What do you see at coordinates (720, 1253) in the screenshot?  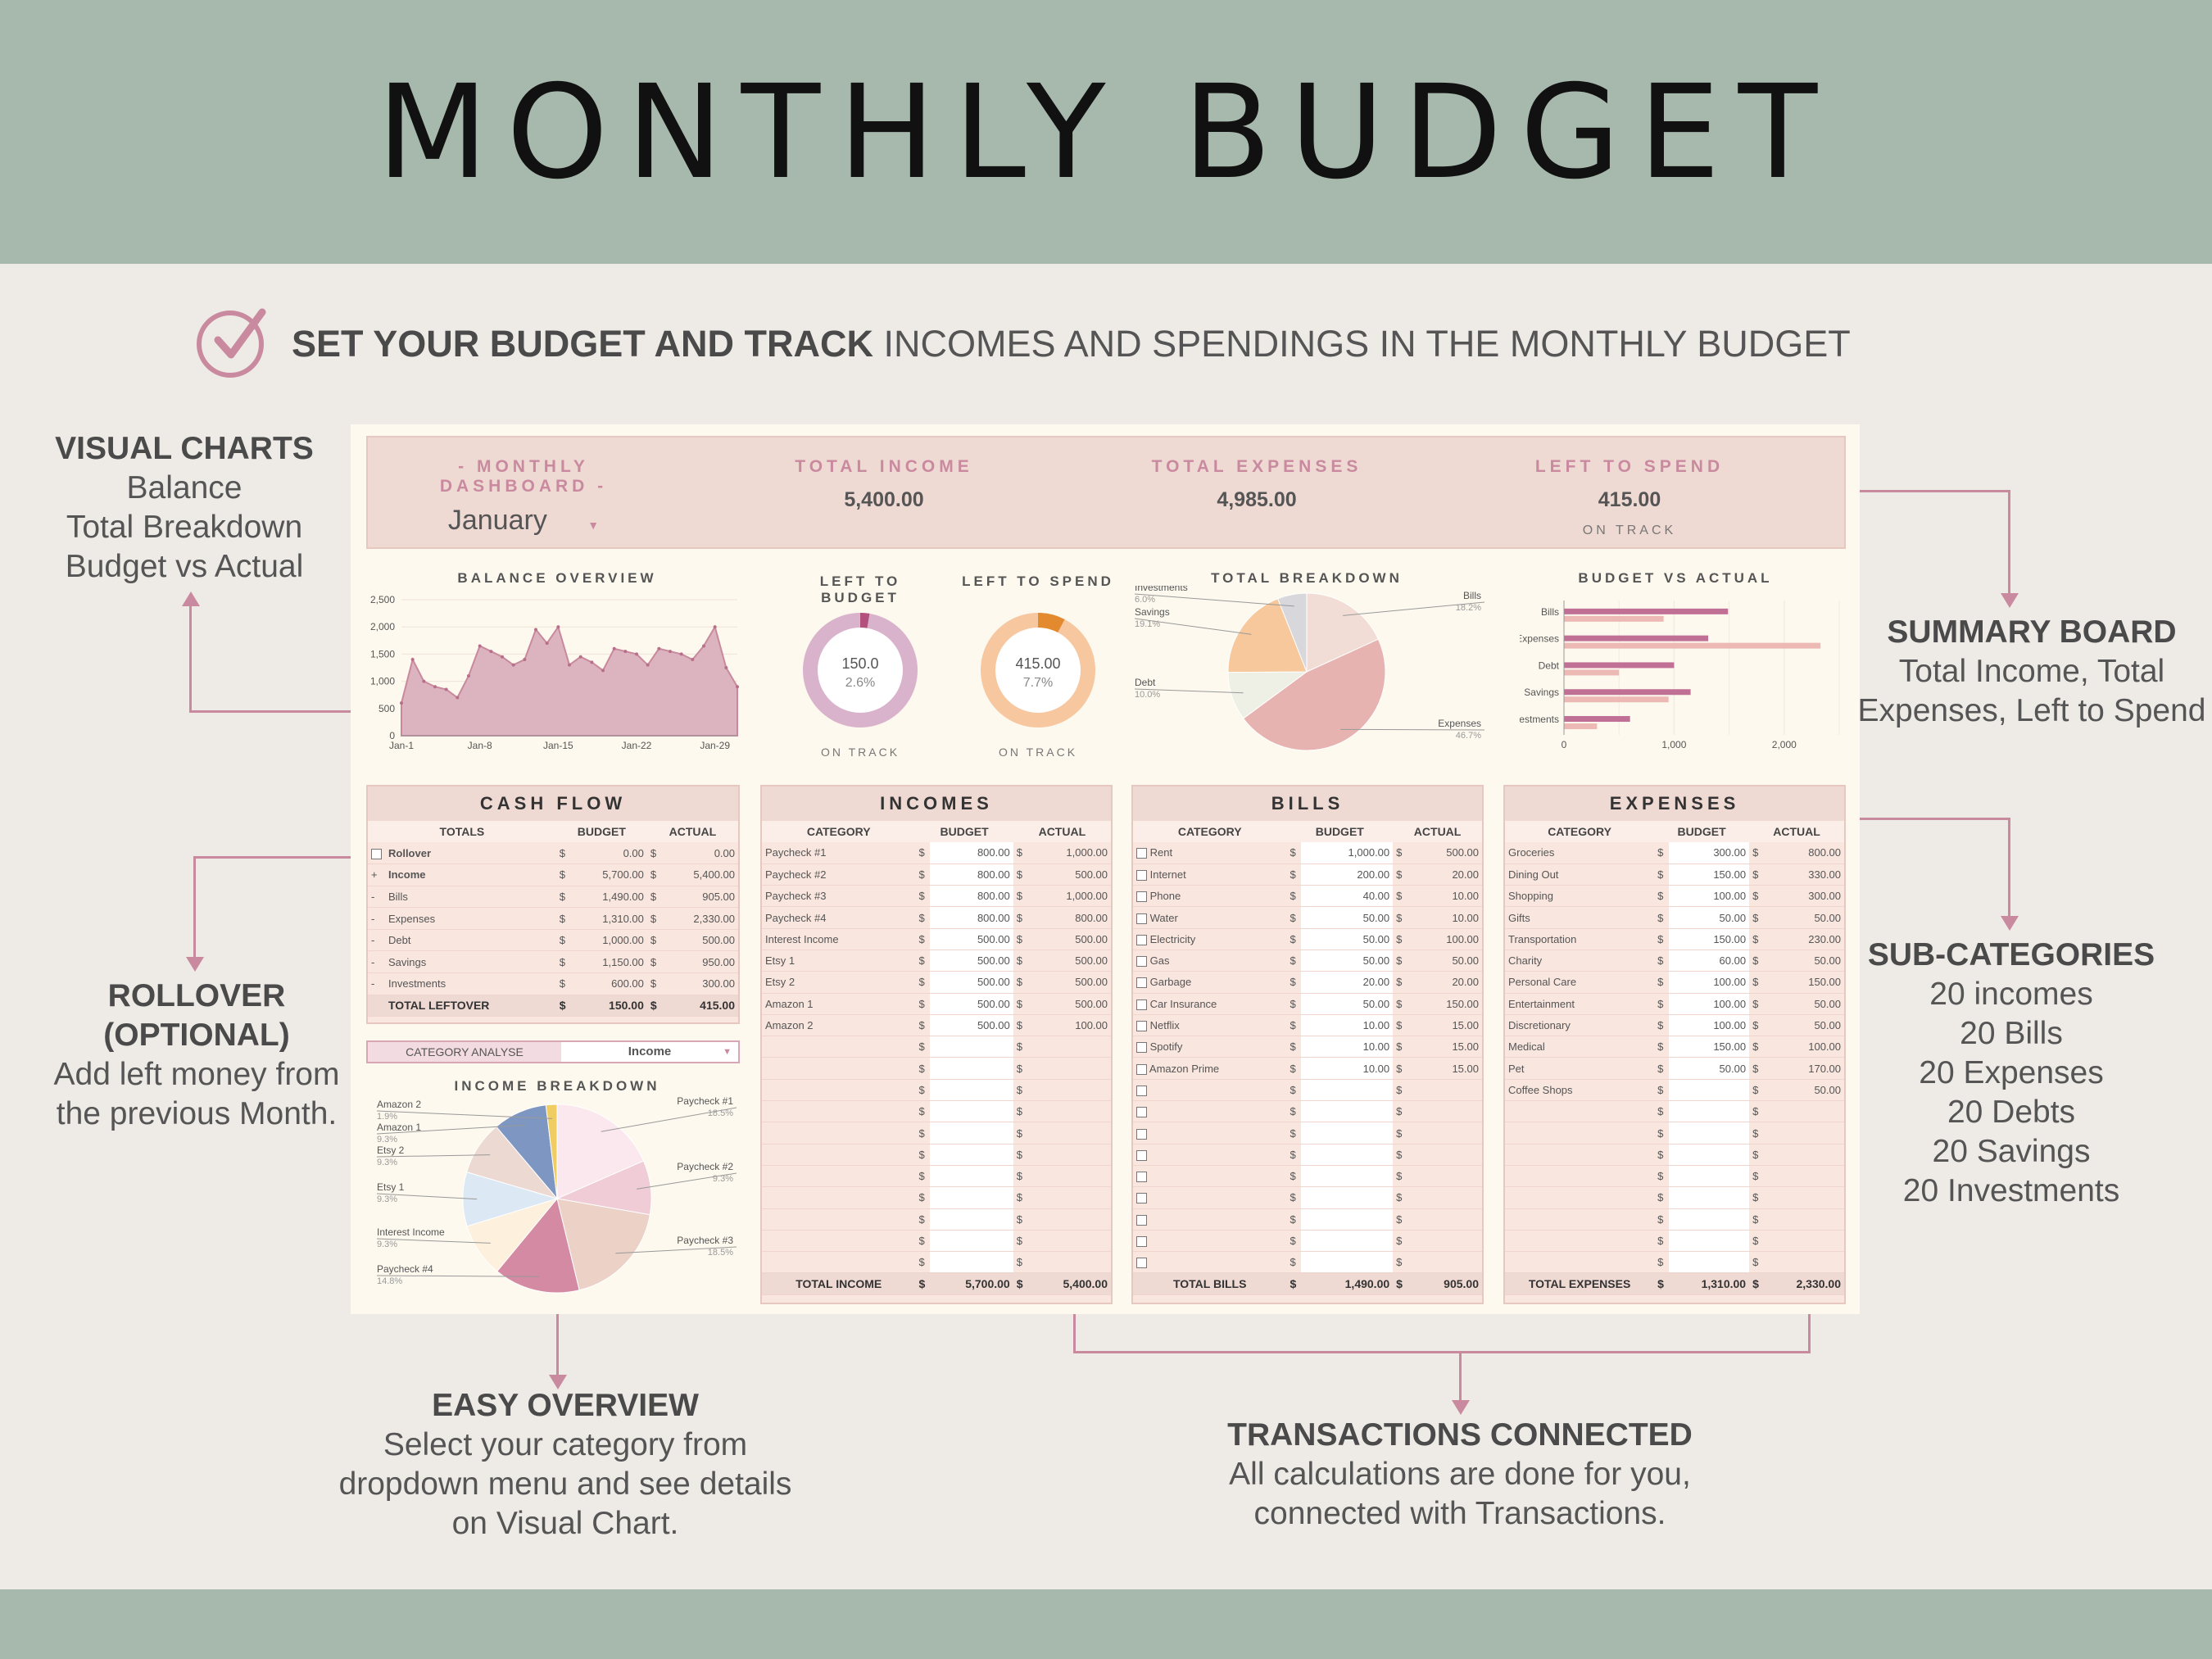 I see `slice-pct: 18.5%` at bounding box center [720, 1253].